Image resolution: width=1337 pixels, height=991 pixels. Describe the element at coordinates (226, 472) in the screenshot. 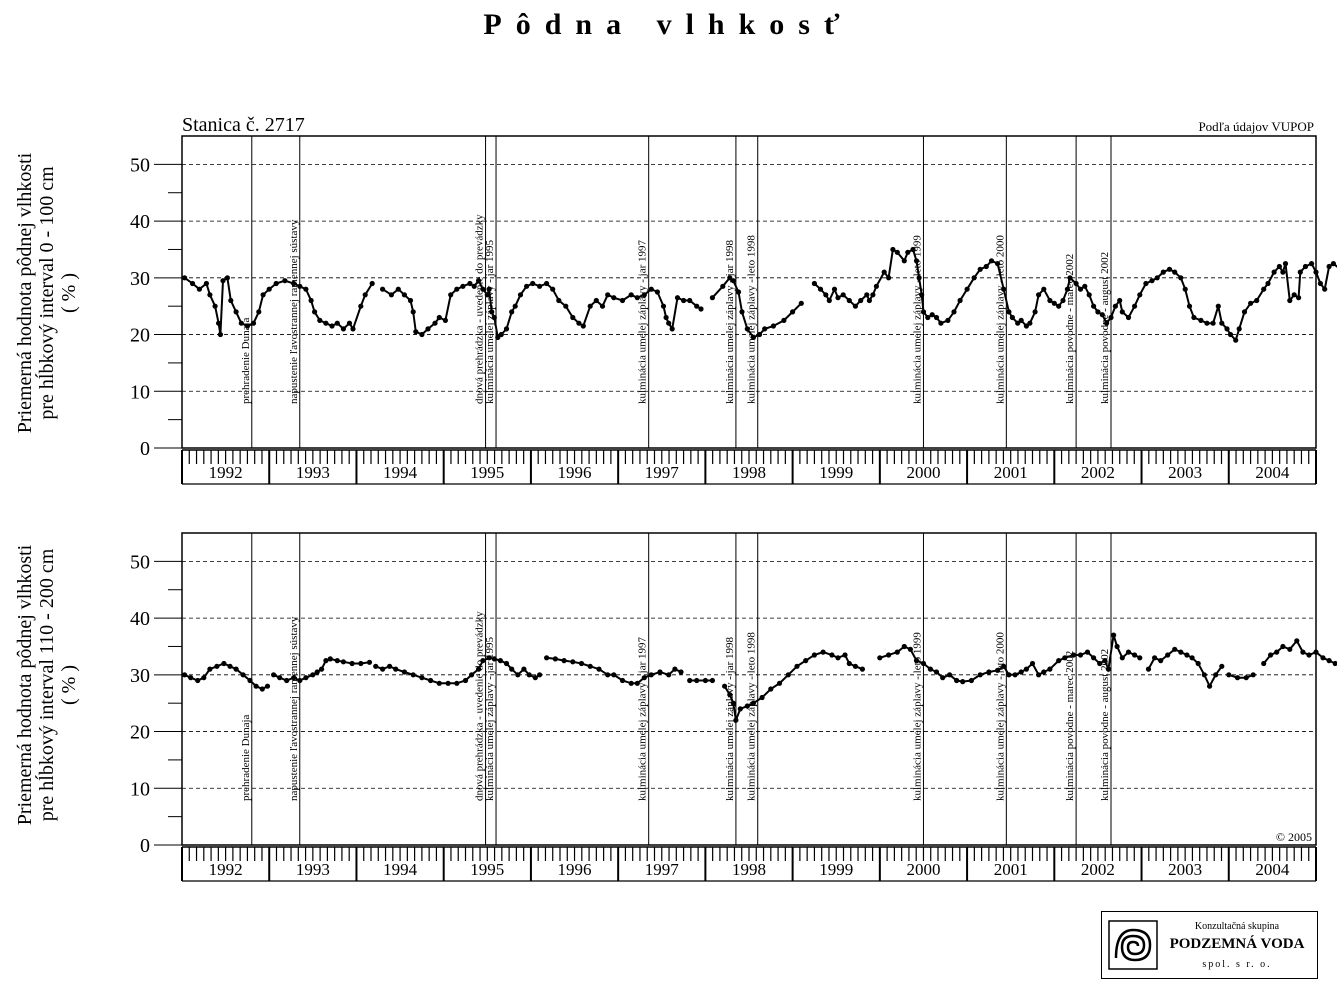

I see `x-tick-label: 1992` at that location.